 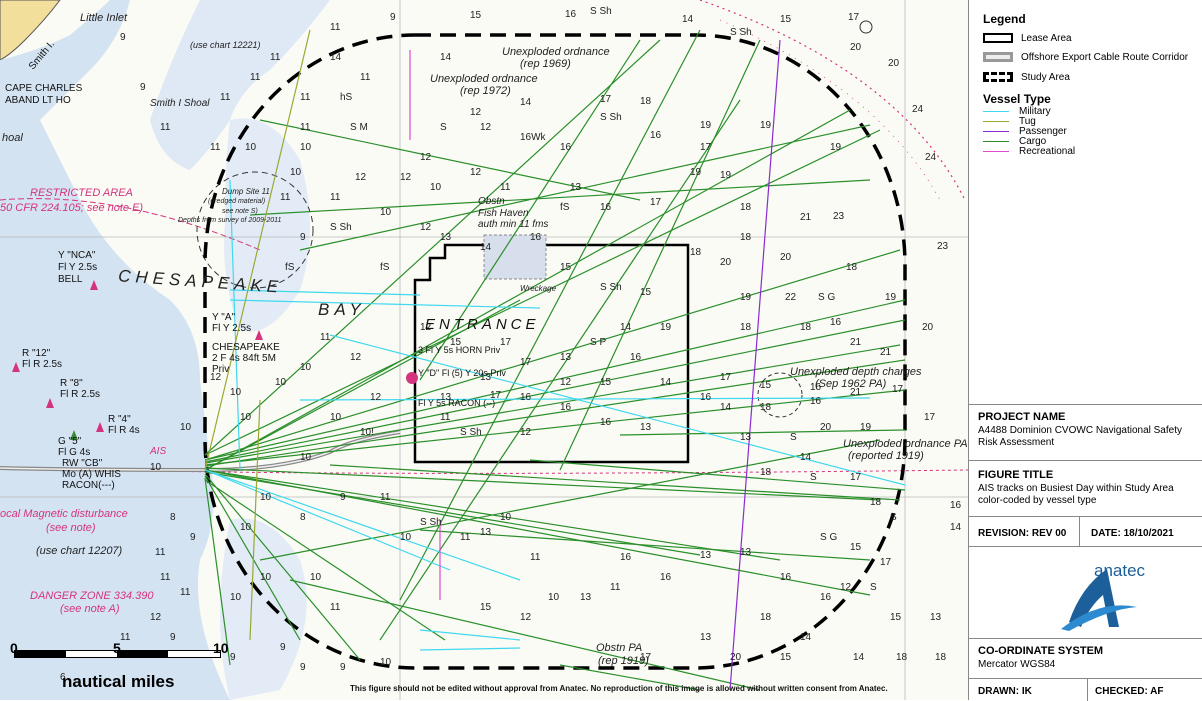 What do you see at coordinates (90, 609) in the screenshot?
I see `label-see-note-a: (see note A)` at bounding box center [90, 609].